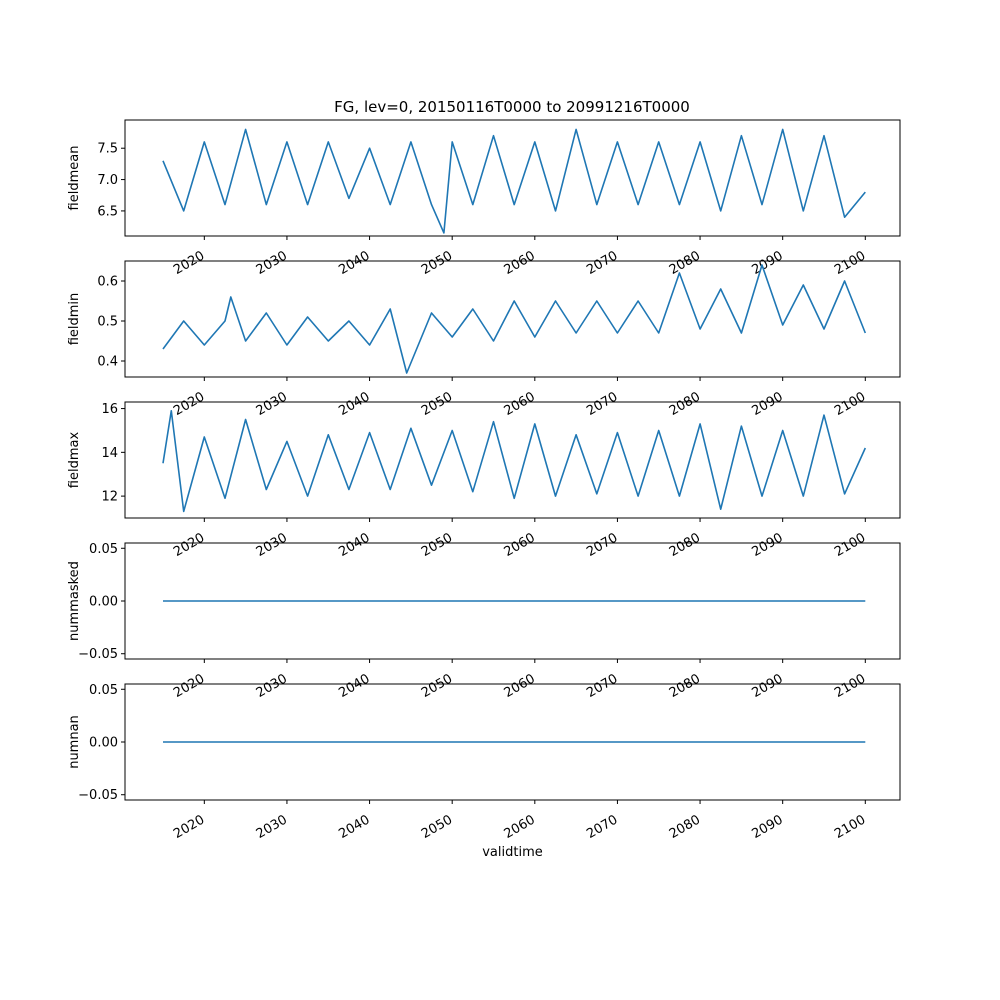 The width and height of the screenshot is (1000, 1000). I want to click on numnan-ytick-label: 0.00, so click(103, 743).